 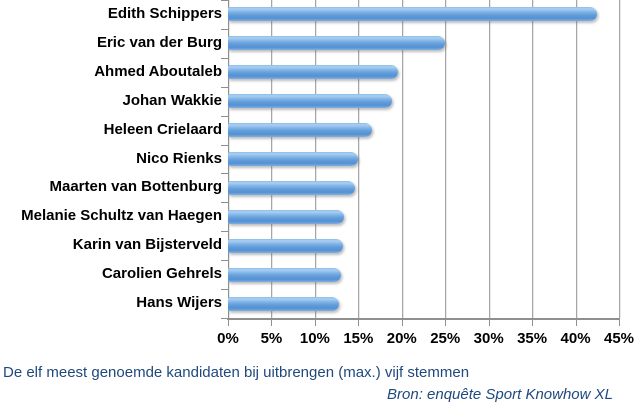 What do you see at coordinates (445, 338) in the screenshot?
I see `x-axis-tick-label: 25%` at bounding box center [445, 338].